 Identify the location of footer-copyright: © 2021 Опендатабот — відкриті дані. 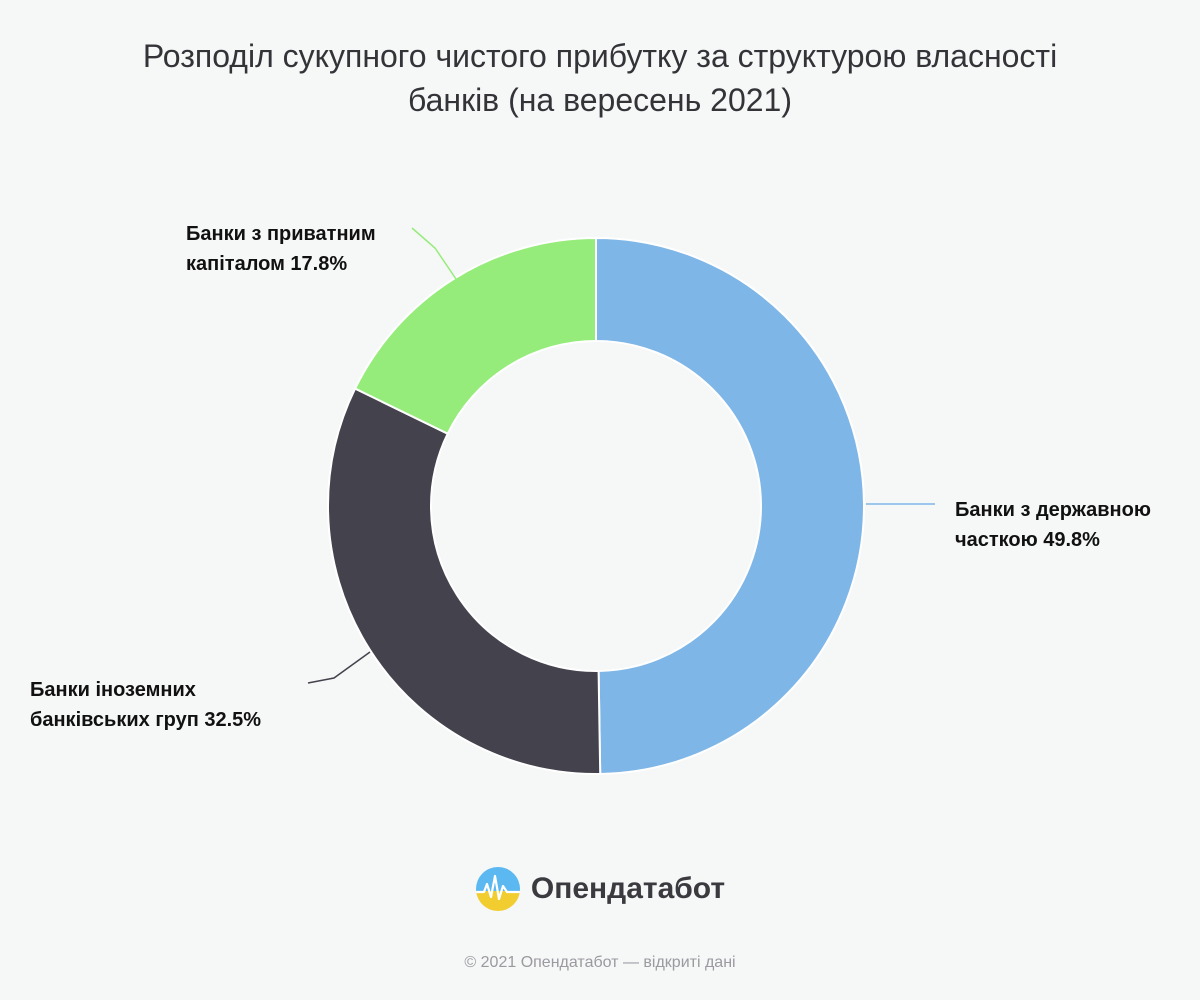
(600, 962).